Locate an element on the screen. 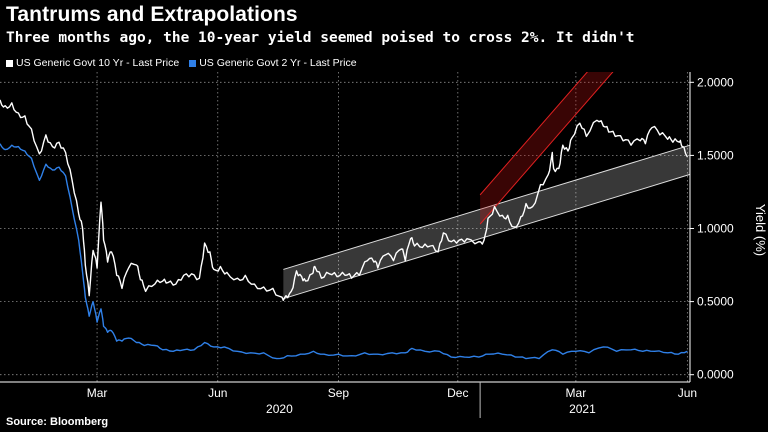 The height and width of the screenshot is (432, 768). legend-item-10y: US Generic Govt 10 Yr - Last Price is located at coordinates (92, 63).